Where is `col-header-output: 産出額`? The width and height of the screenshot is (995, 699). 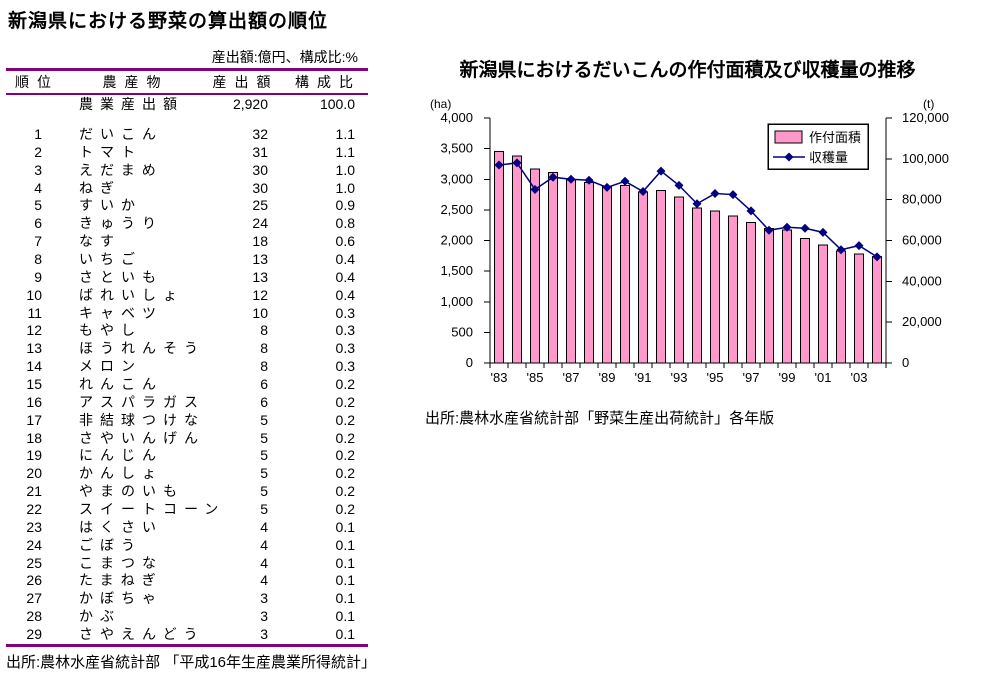 col-header-output: 産出額 is located at coordinates (245, 82).